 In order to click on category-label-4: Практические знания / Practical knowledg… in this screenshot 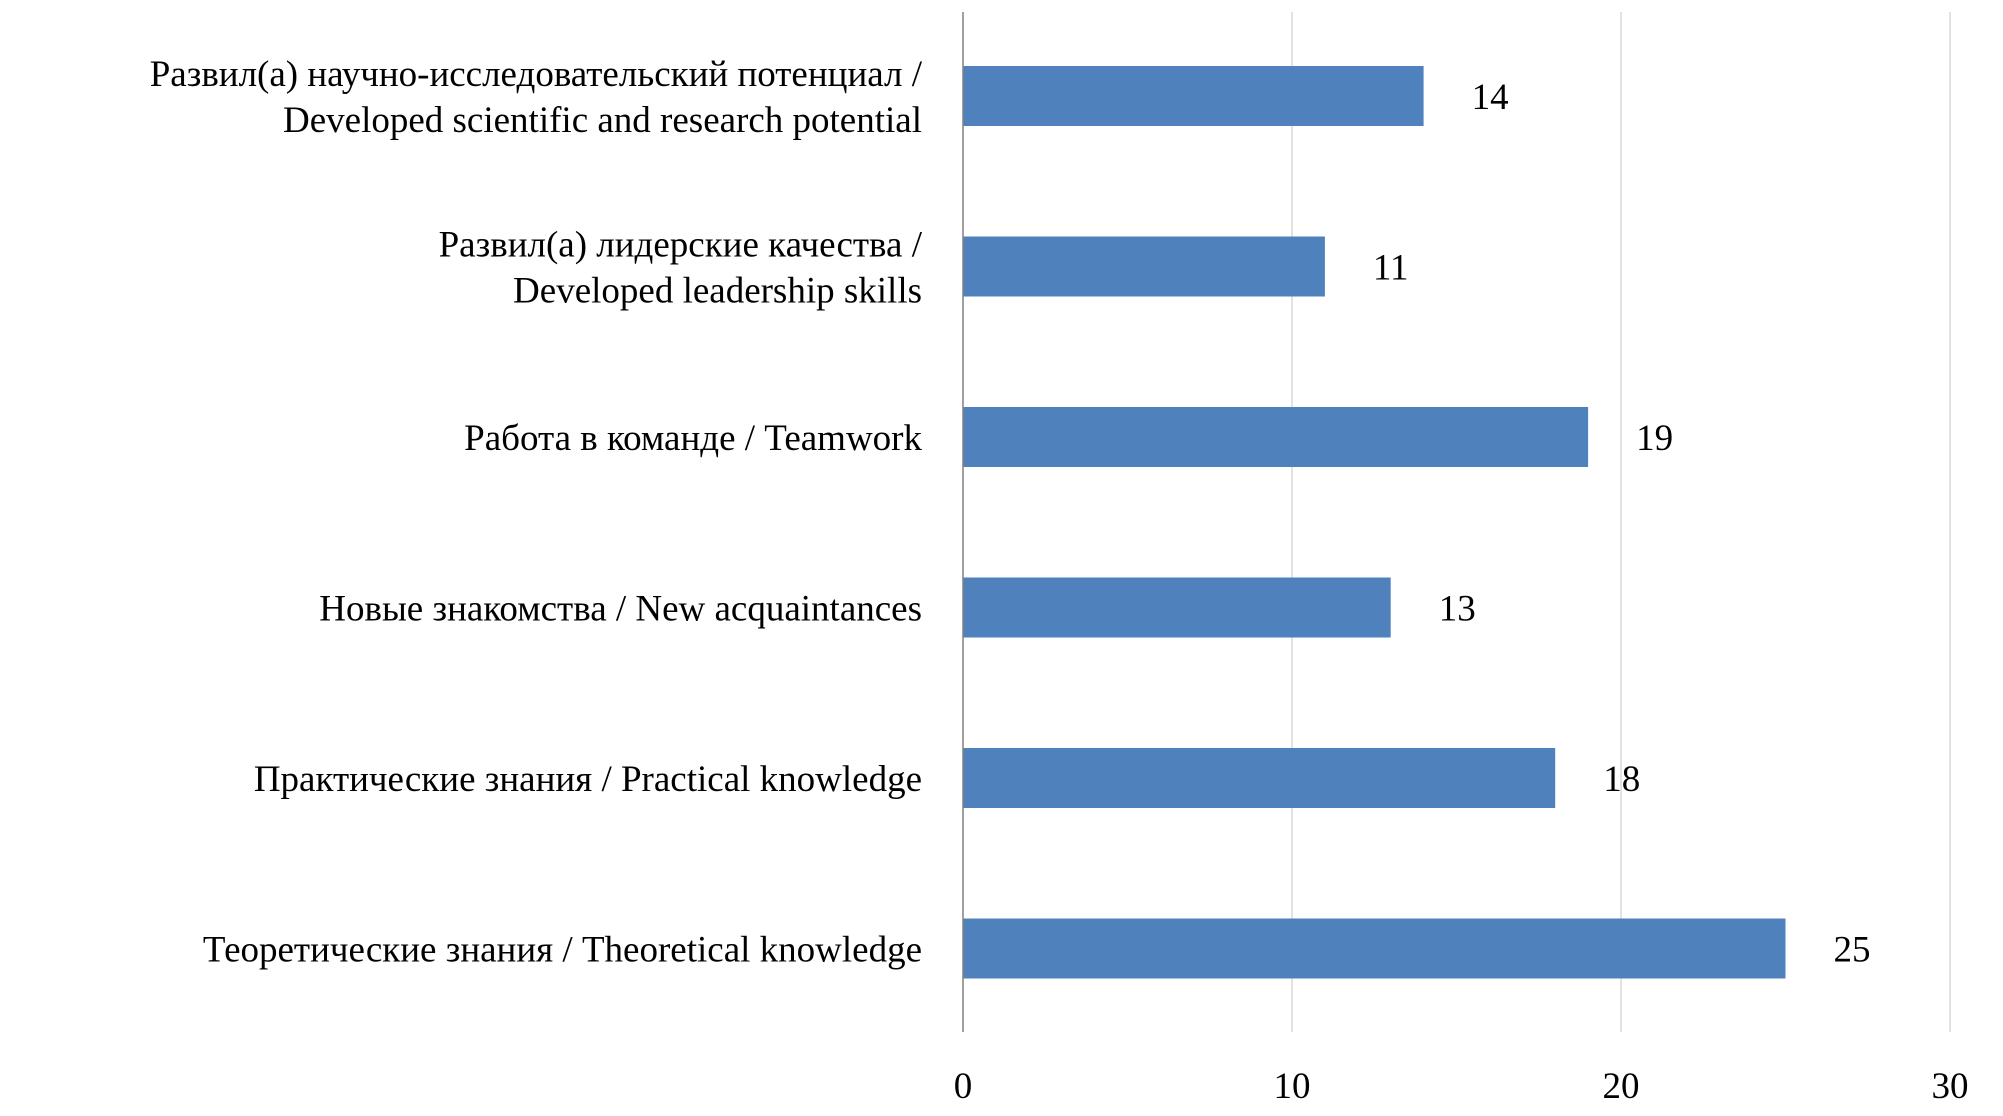, I will do `click(588, 779)`.